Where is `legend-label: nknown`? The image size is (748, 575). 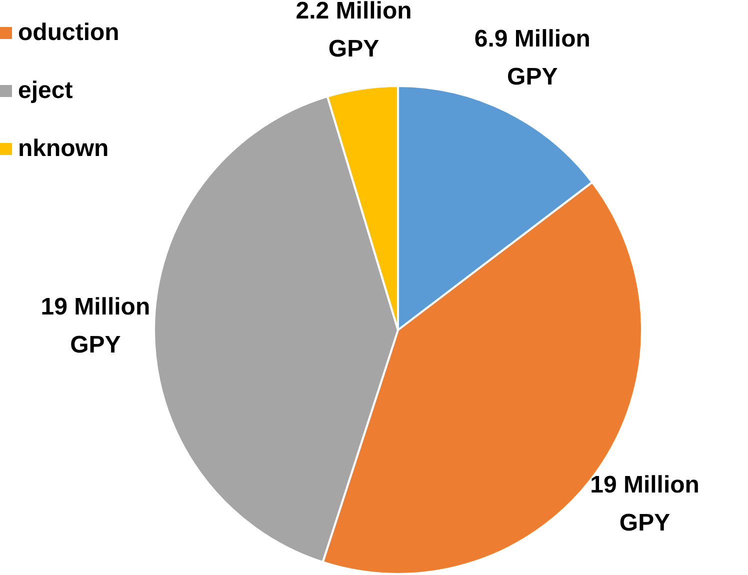 legend-label: nknown is located at coordinates (63, 149).